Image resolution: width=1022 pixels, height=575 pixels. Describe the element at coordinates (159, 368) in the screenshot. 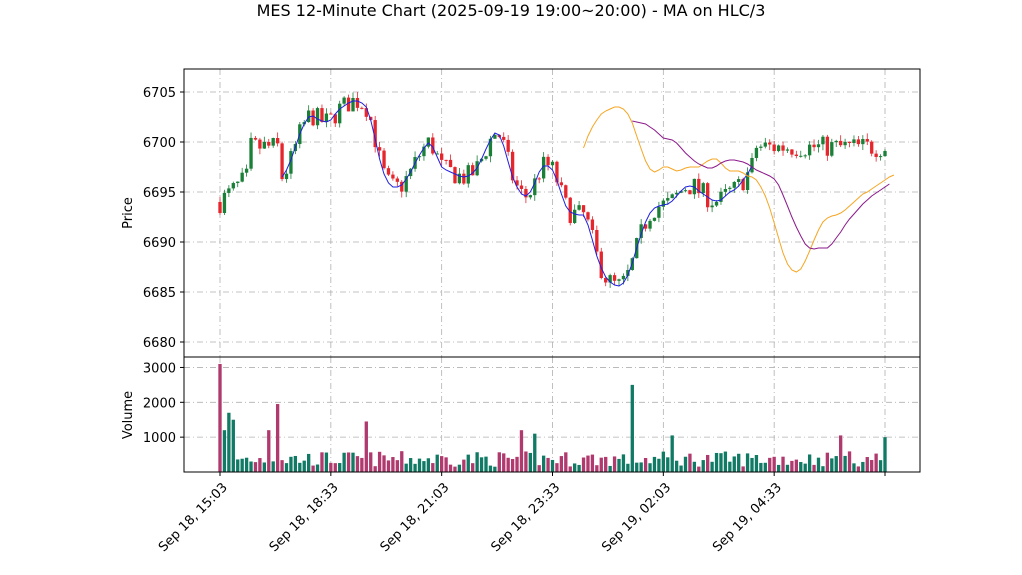

I see `volume-tick-label: 3000` at that location.